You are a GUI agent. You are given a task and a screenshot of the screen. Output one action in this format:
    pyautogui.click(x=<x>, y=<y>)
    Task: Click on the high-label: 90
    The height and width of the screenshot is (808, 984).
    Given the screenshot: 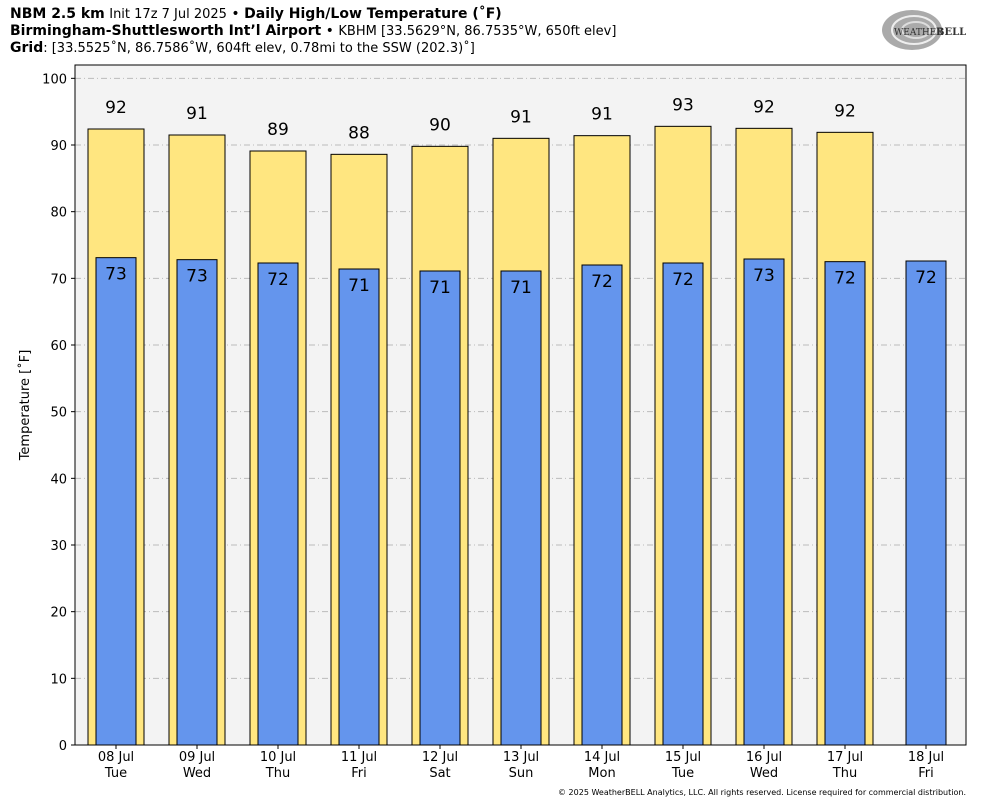 What is the action you would take?
    pyautogui.click(x=440, y=125)
    